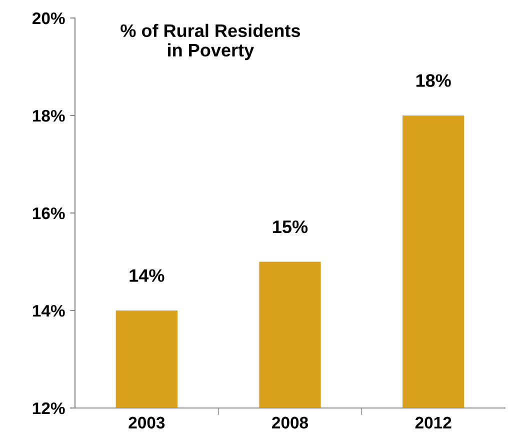 The width and height of the screenshot is (510, 448). What do you see at coordinates (48, 213) in the screenshot?
I see `y-tick-label: 16%` at bounding box center [48, 213].